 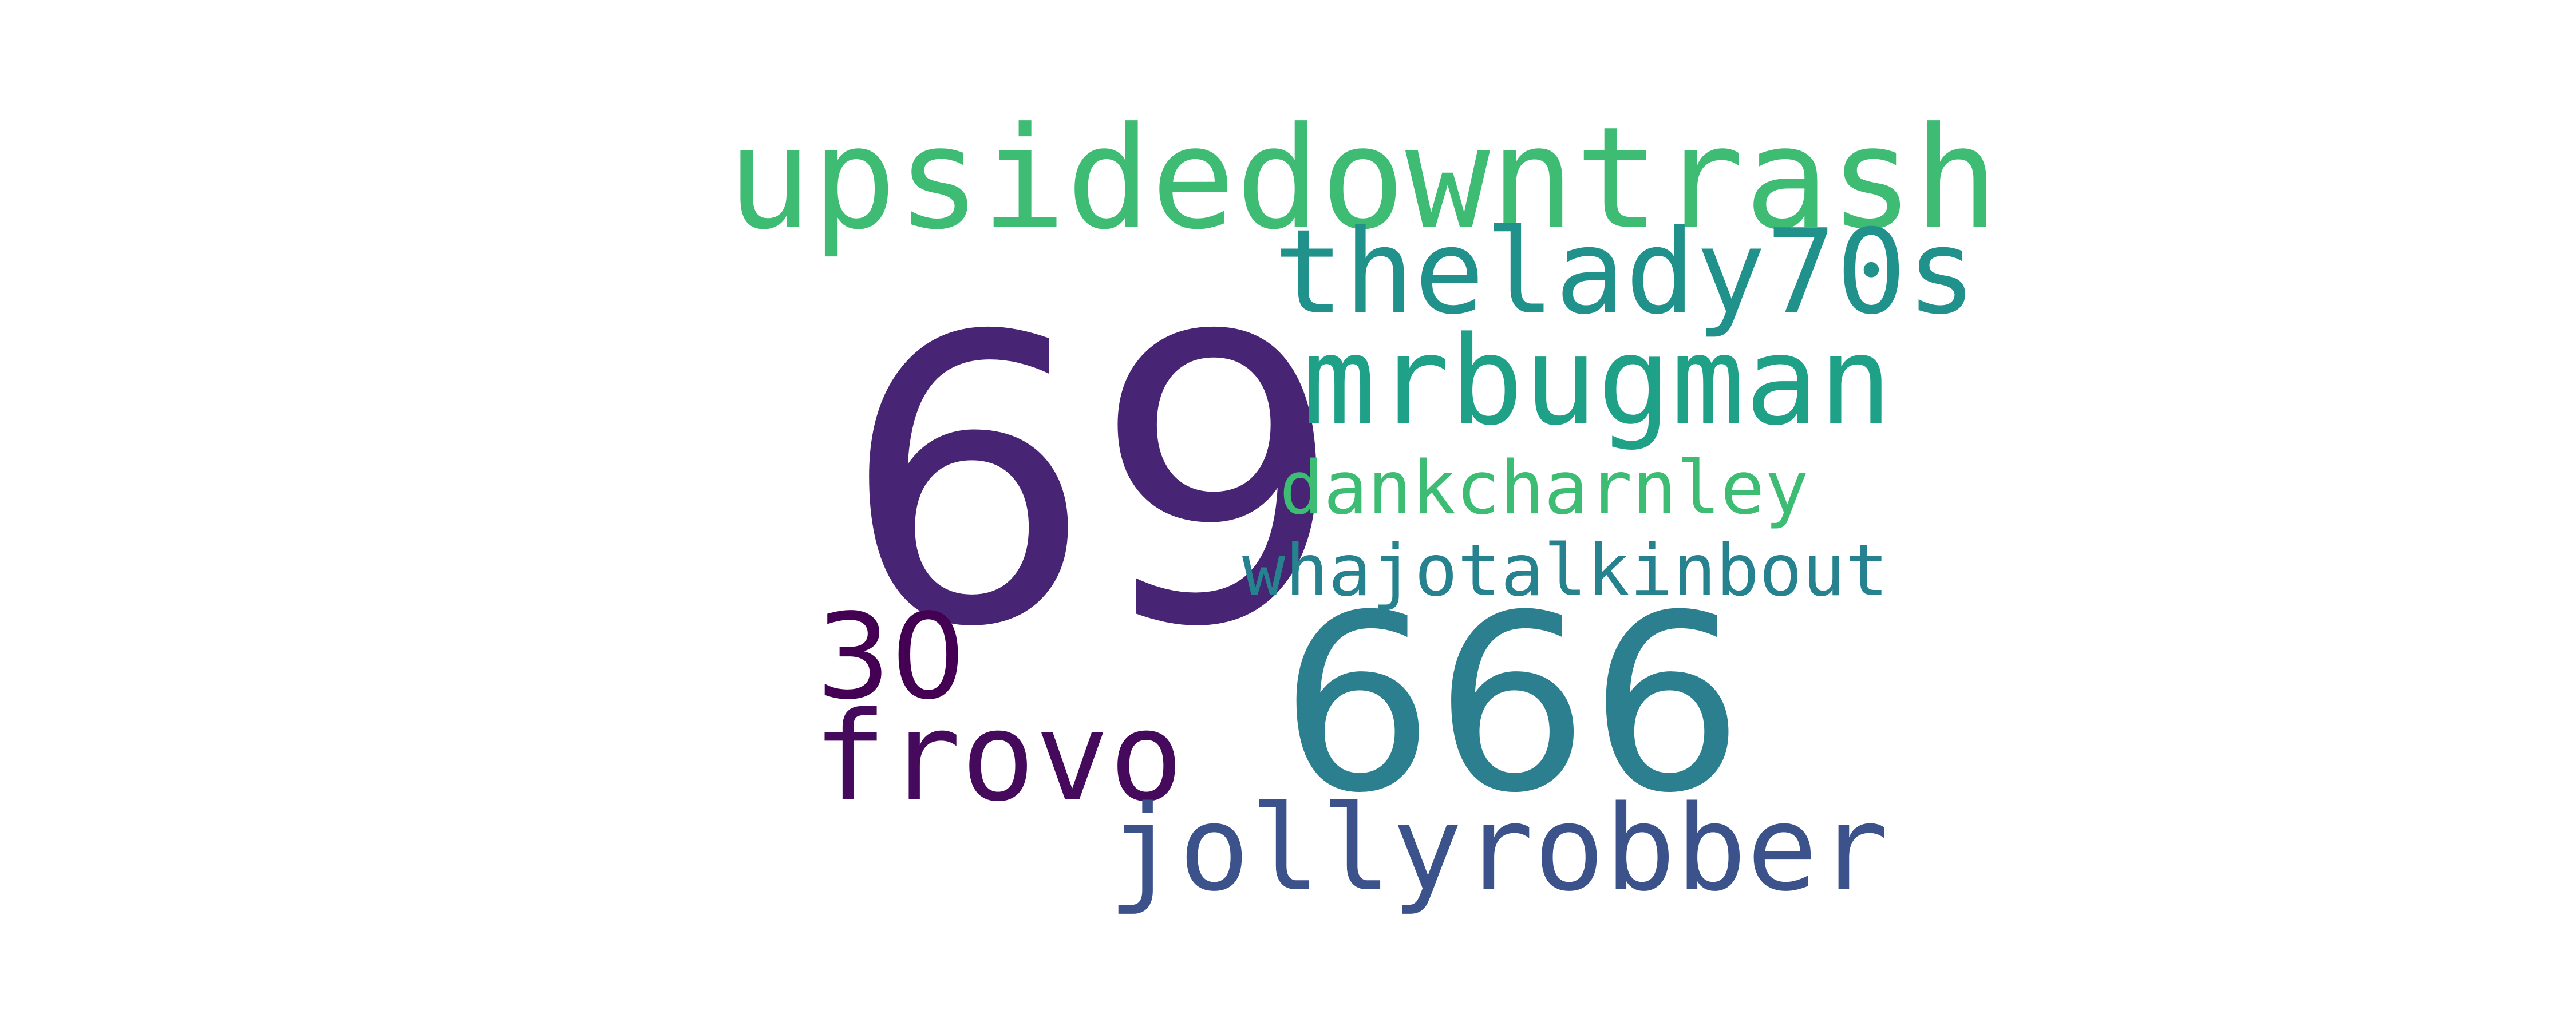 I want to click on word-whajotalkinbout: whajotalkinbout, so click(x=1565, y=570).